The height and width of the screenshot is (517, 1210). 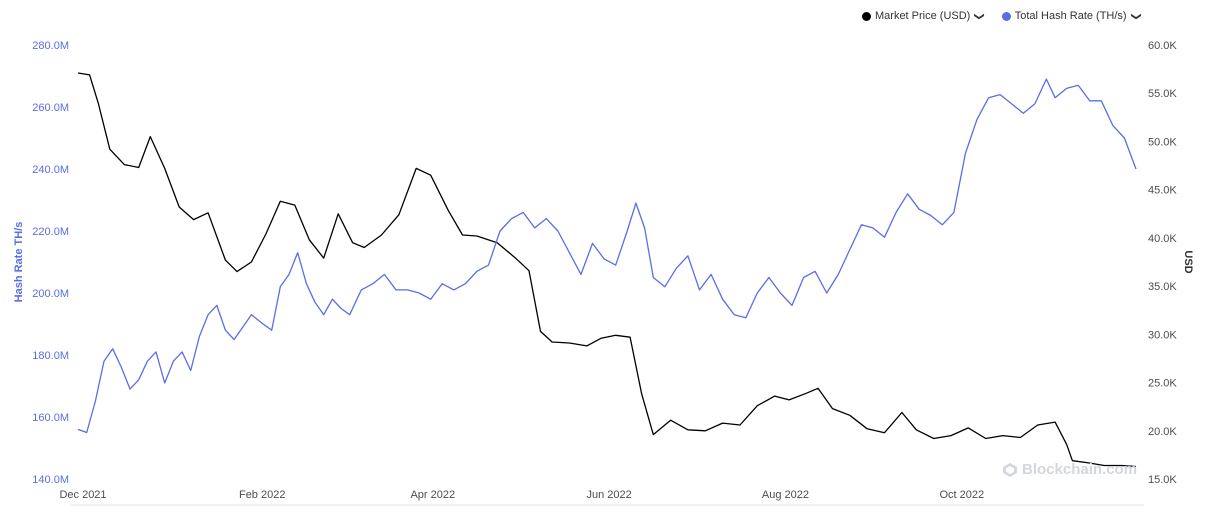 I want to click on x-tick-label: Feb 2022, so click(x=262, y=495).